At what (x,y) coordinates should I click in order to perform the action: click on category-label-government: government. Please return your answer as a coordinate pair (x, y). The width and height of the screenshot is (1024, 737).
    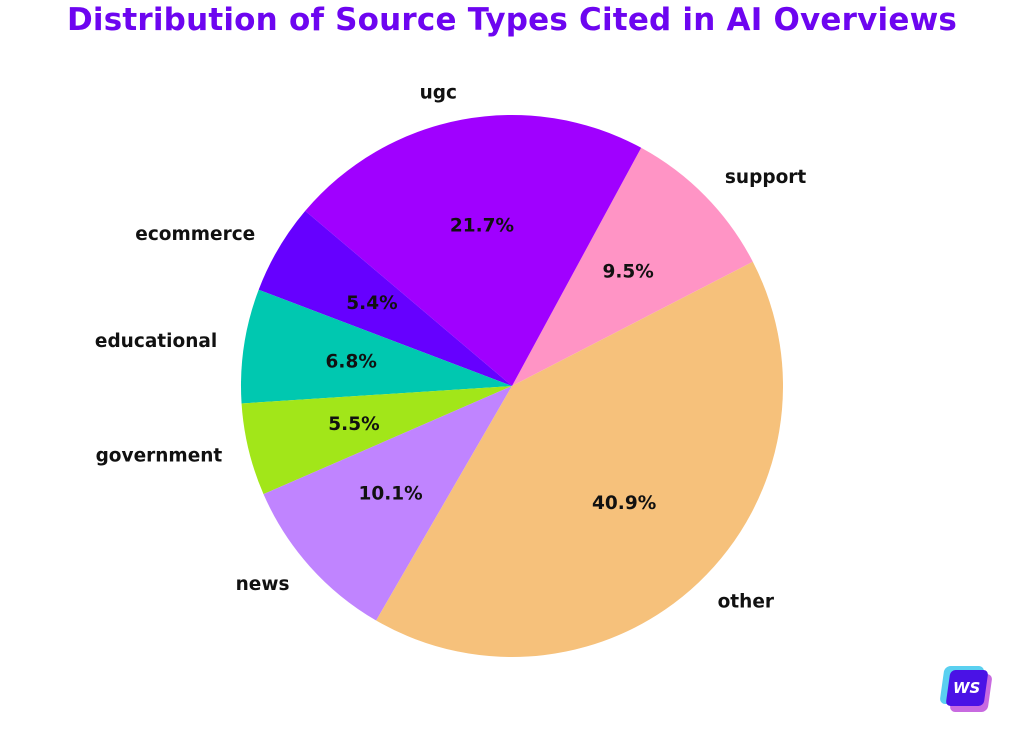
    Looking at the image, I should click on (159, 456).